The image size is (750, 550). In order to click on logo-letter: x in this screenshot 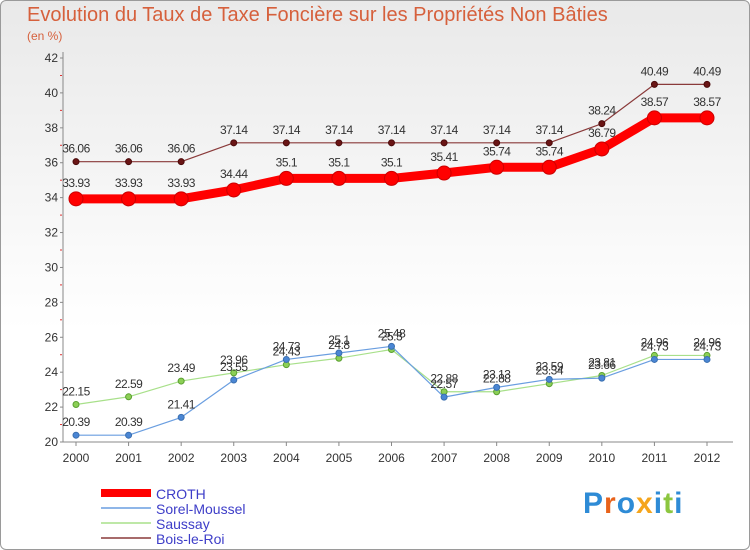, I will do `click(645, 503)`.